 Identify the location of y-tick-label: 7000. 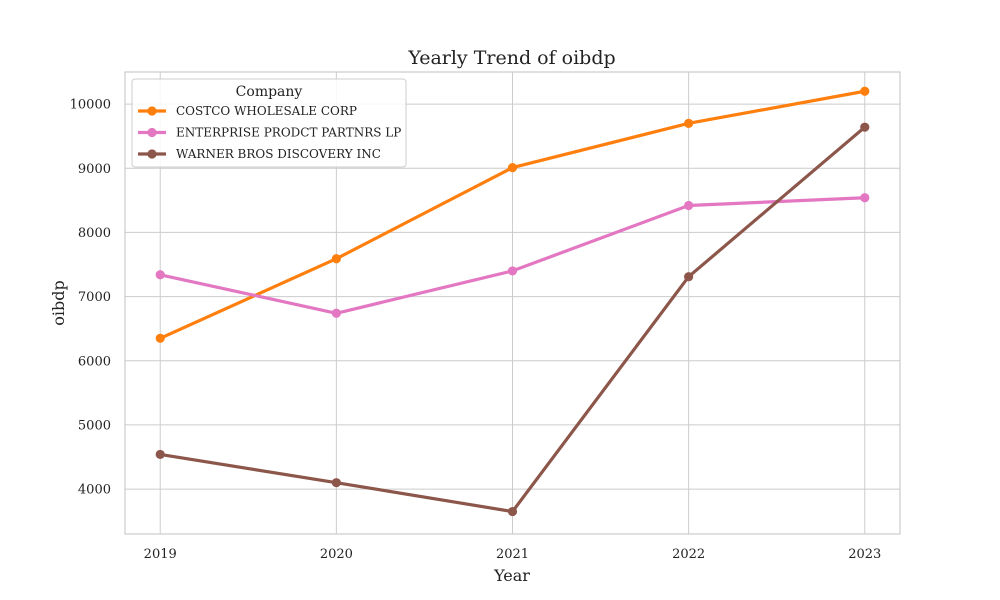
(94, 297).